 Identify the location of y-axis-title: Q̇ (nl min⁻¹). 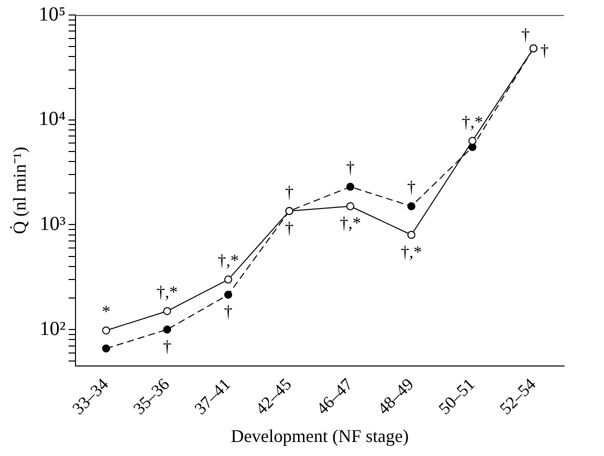
(20, 190).